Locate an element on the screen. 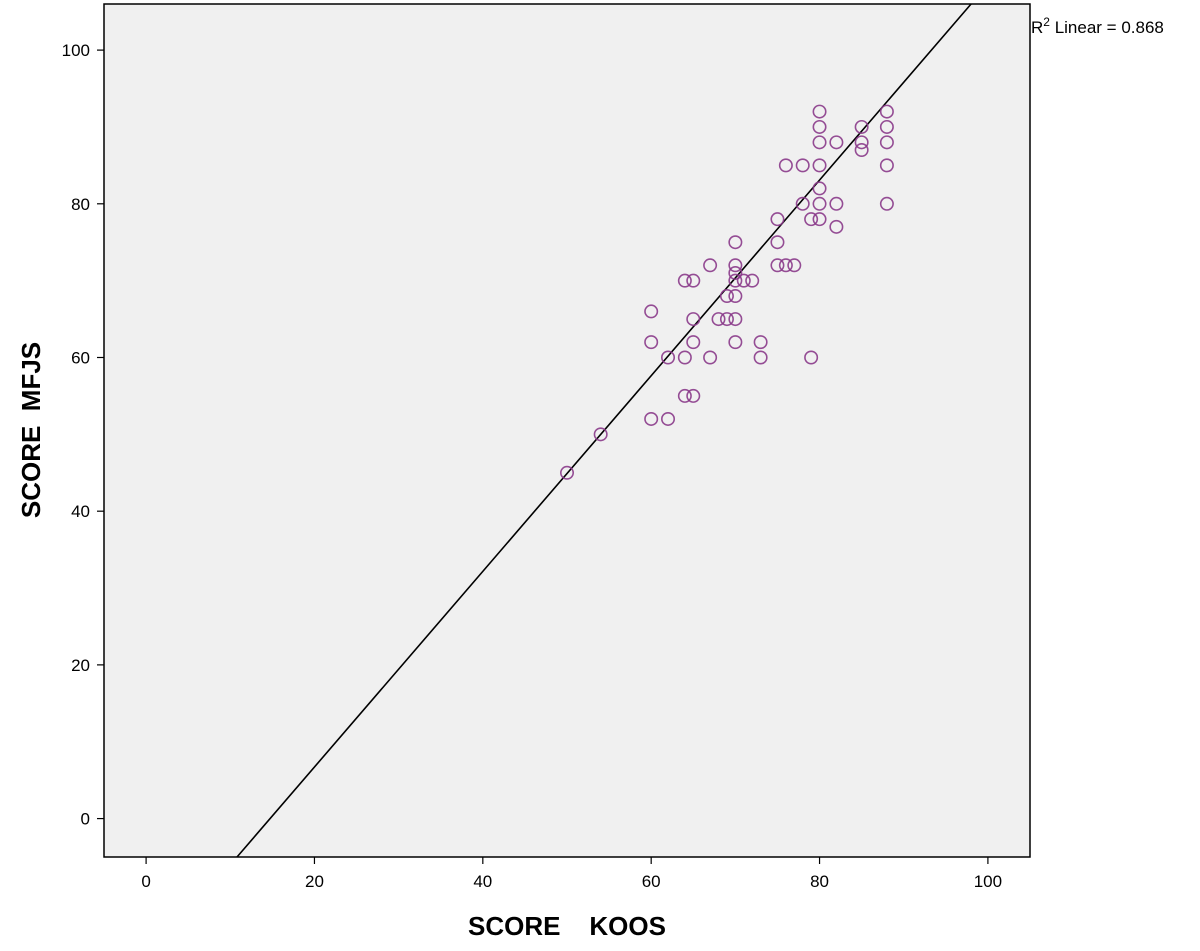  r-squared-superscript: 2 is located at coordinates (1046, 22).